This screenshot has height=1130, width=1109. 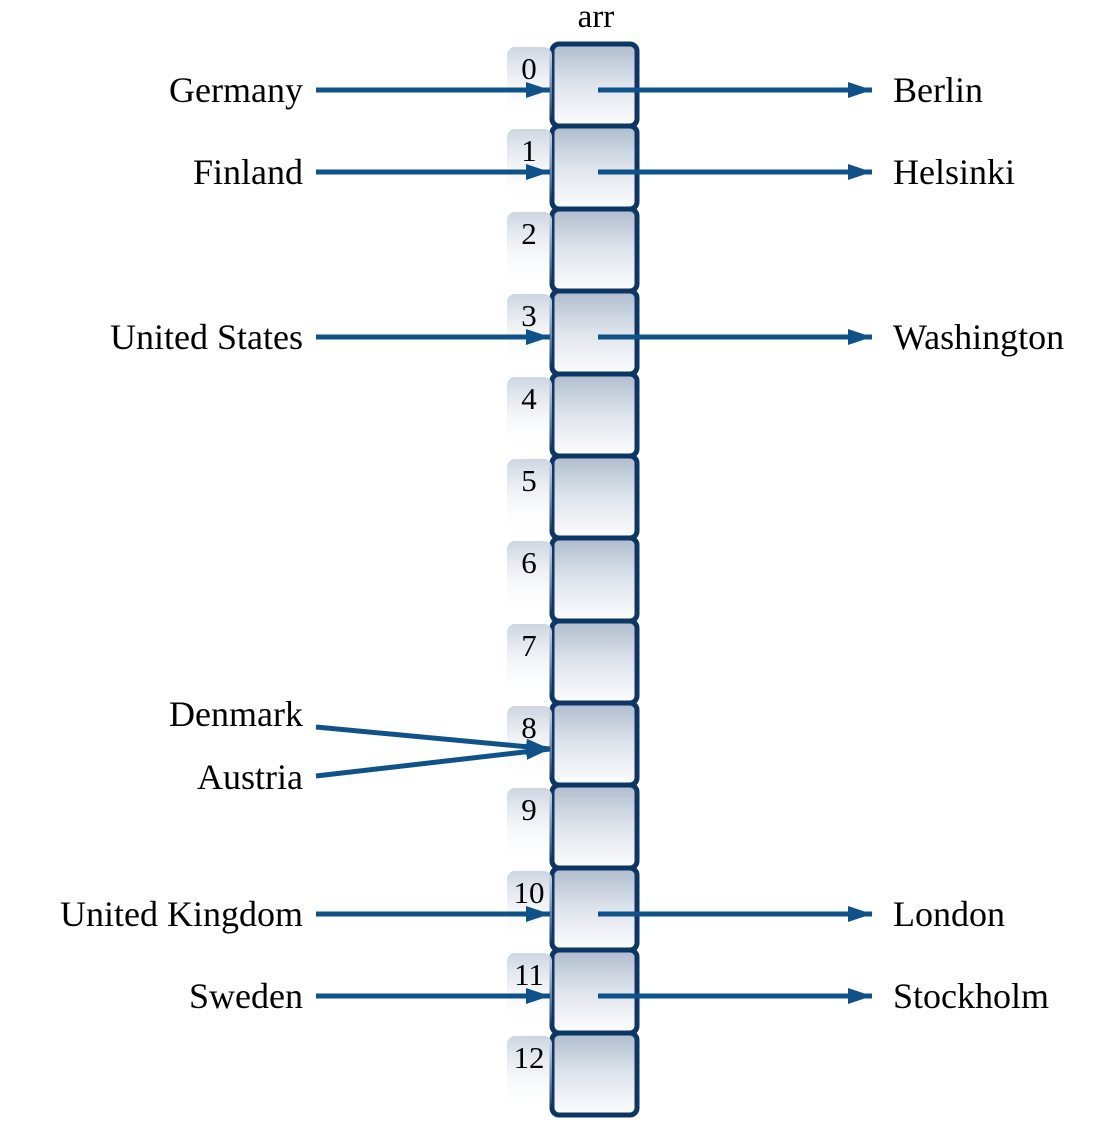 I want to click on country-link-sweden: Sweden, so click(x=369, y=996).